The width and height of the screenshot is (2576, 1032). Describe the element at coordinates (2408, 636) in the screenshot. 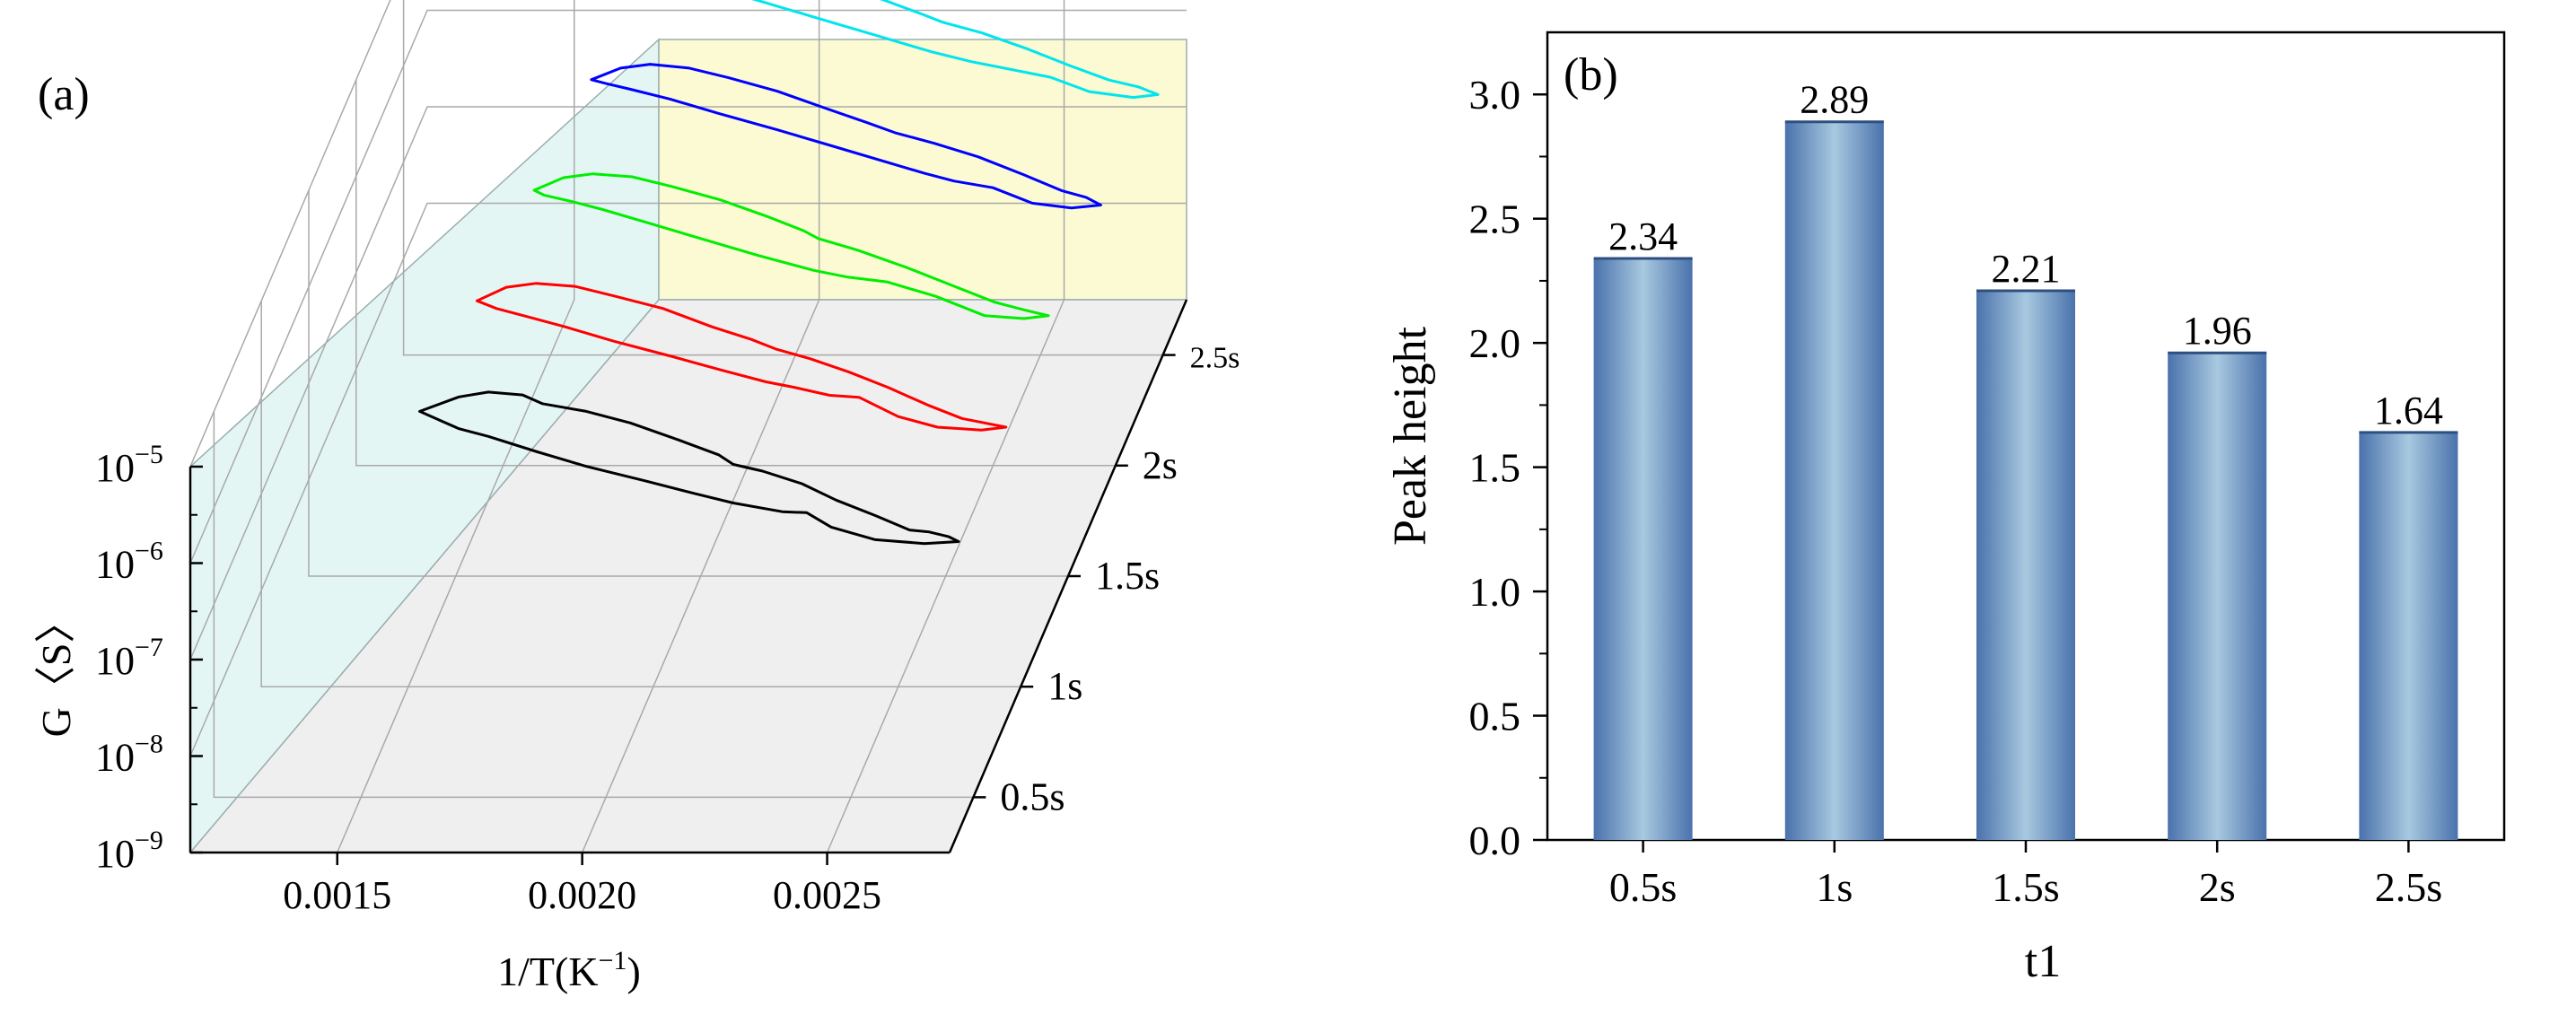

I see `bar-2.5s` at that location.